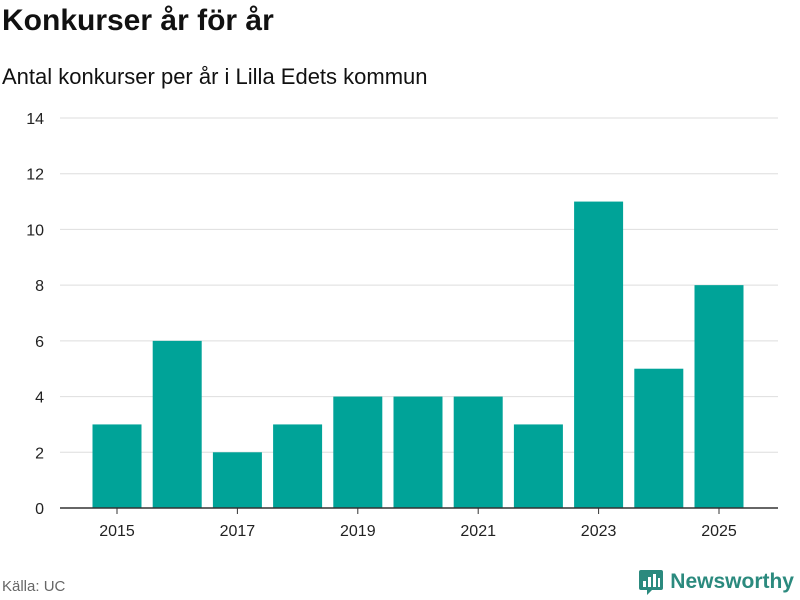 The width and height of the screenshot is (800, 600). I want to click on brand-name: Newsworthy, so click(732, 581).